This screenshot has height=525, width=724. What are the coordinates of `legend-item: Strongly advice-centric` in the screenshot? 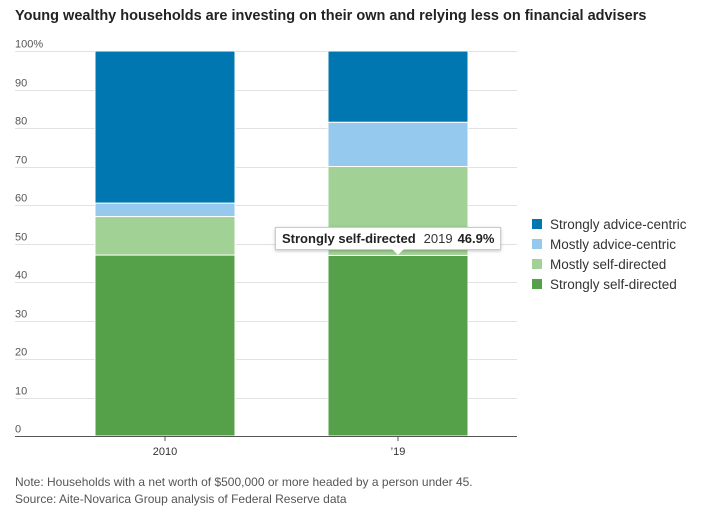 It's located at (609, 224).